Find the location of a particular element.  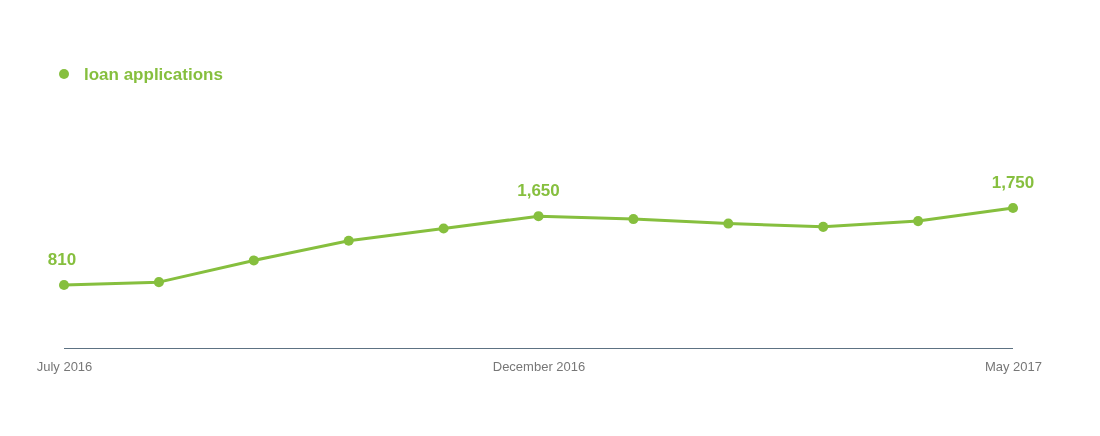

x-tick-label: December 2016 is located at coordinates (539, 367).